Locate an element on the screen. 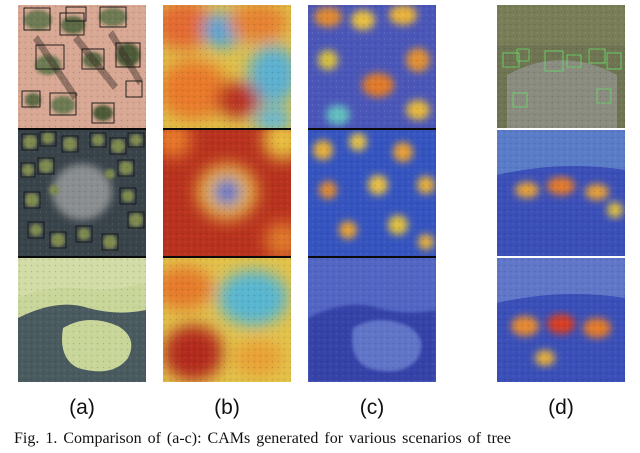 Image resolution: width=640 pixels, height=453 pixels. column-label-d: (d) is located at coordinates (561, 407).